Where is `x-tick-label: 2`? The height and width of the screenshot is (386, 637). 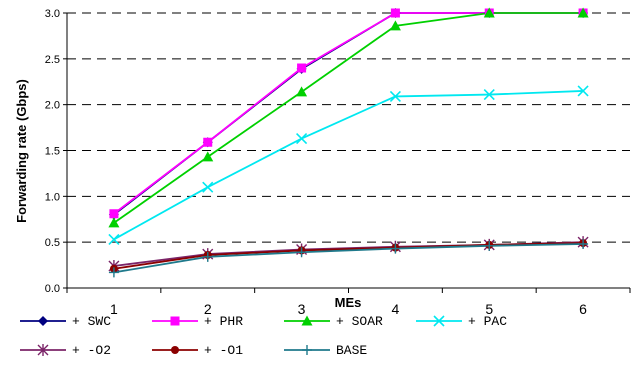
x-tick-label: 2 is located at coordinates (208, 309).